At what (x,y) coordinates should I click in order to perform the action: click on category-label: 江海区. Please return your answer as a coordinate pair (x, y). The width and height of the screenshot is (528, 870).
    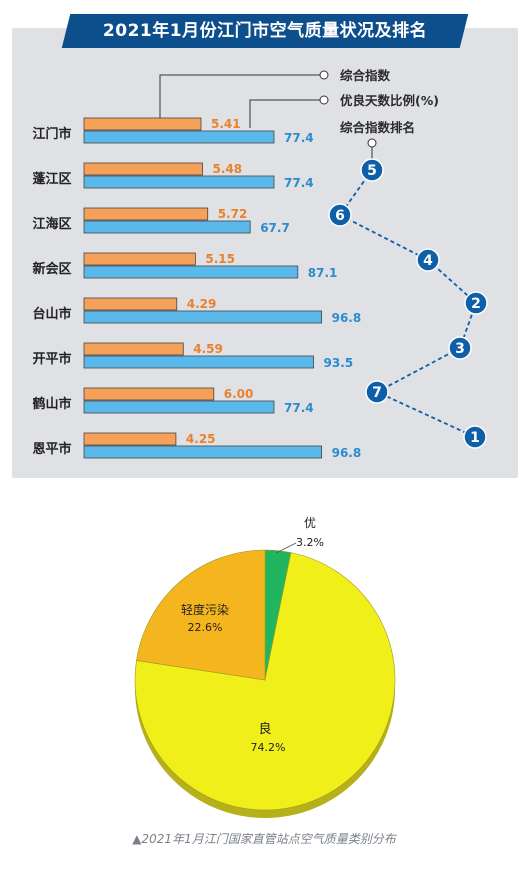
    Looking at the image, I should click on (51, 224).